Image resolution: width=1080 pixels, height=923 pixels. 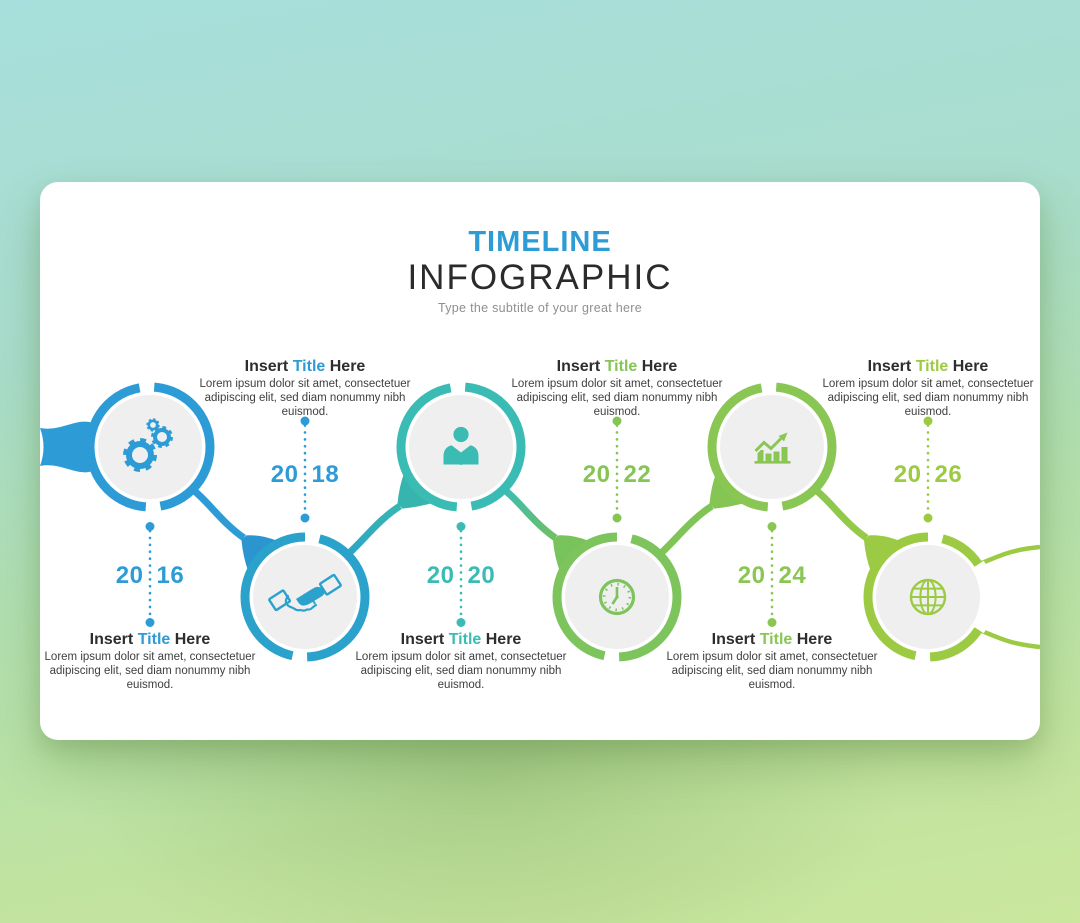 I want to click on left-horn, so click(x=67, y=447).